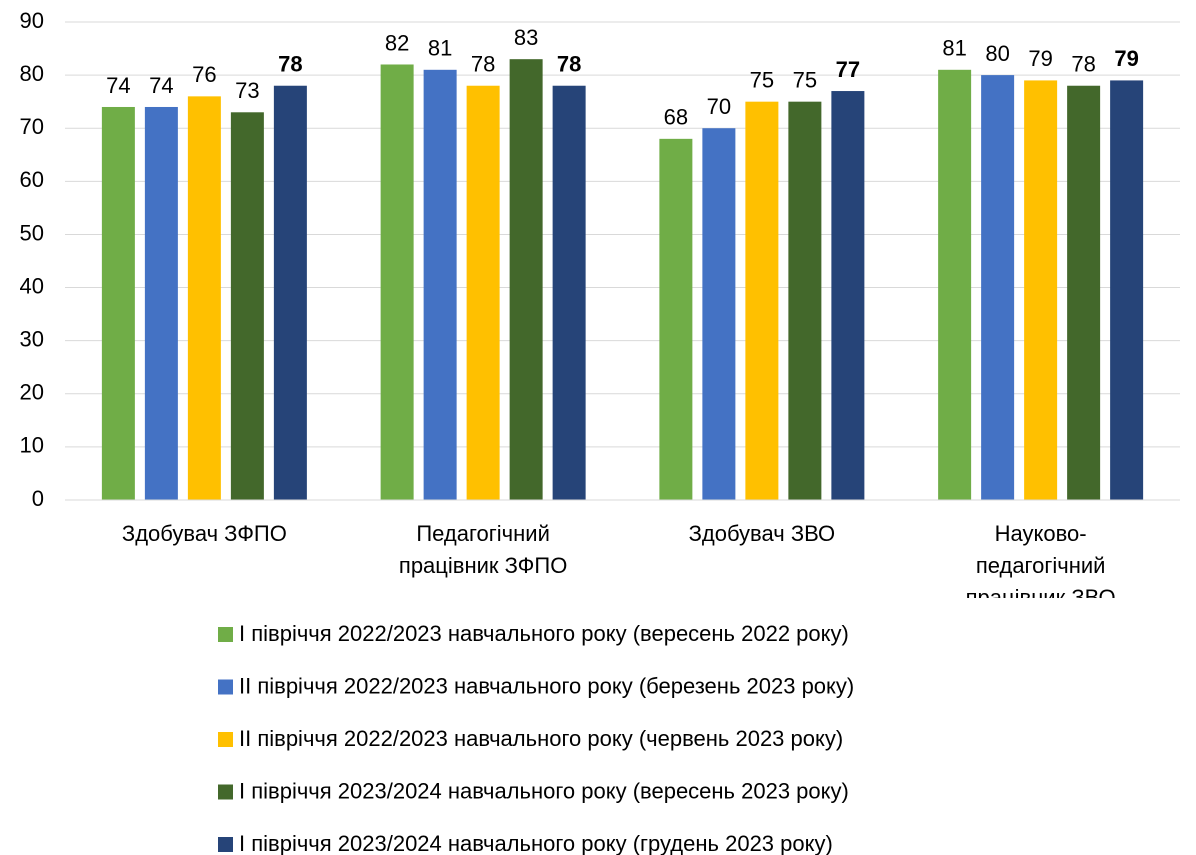  I want to click on y-tick-label: 0, so click(38, 498).